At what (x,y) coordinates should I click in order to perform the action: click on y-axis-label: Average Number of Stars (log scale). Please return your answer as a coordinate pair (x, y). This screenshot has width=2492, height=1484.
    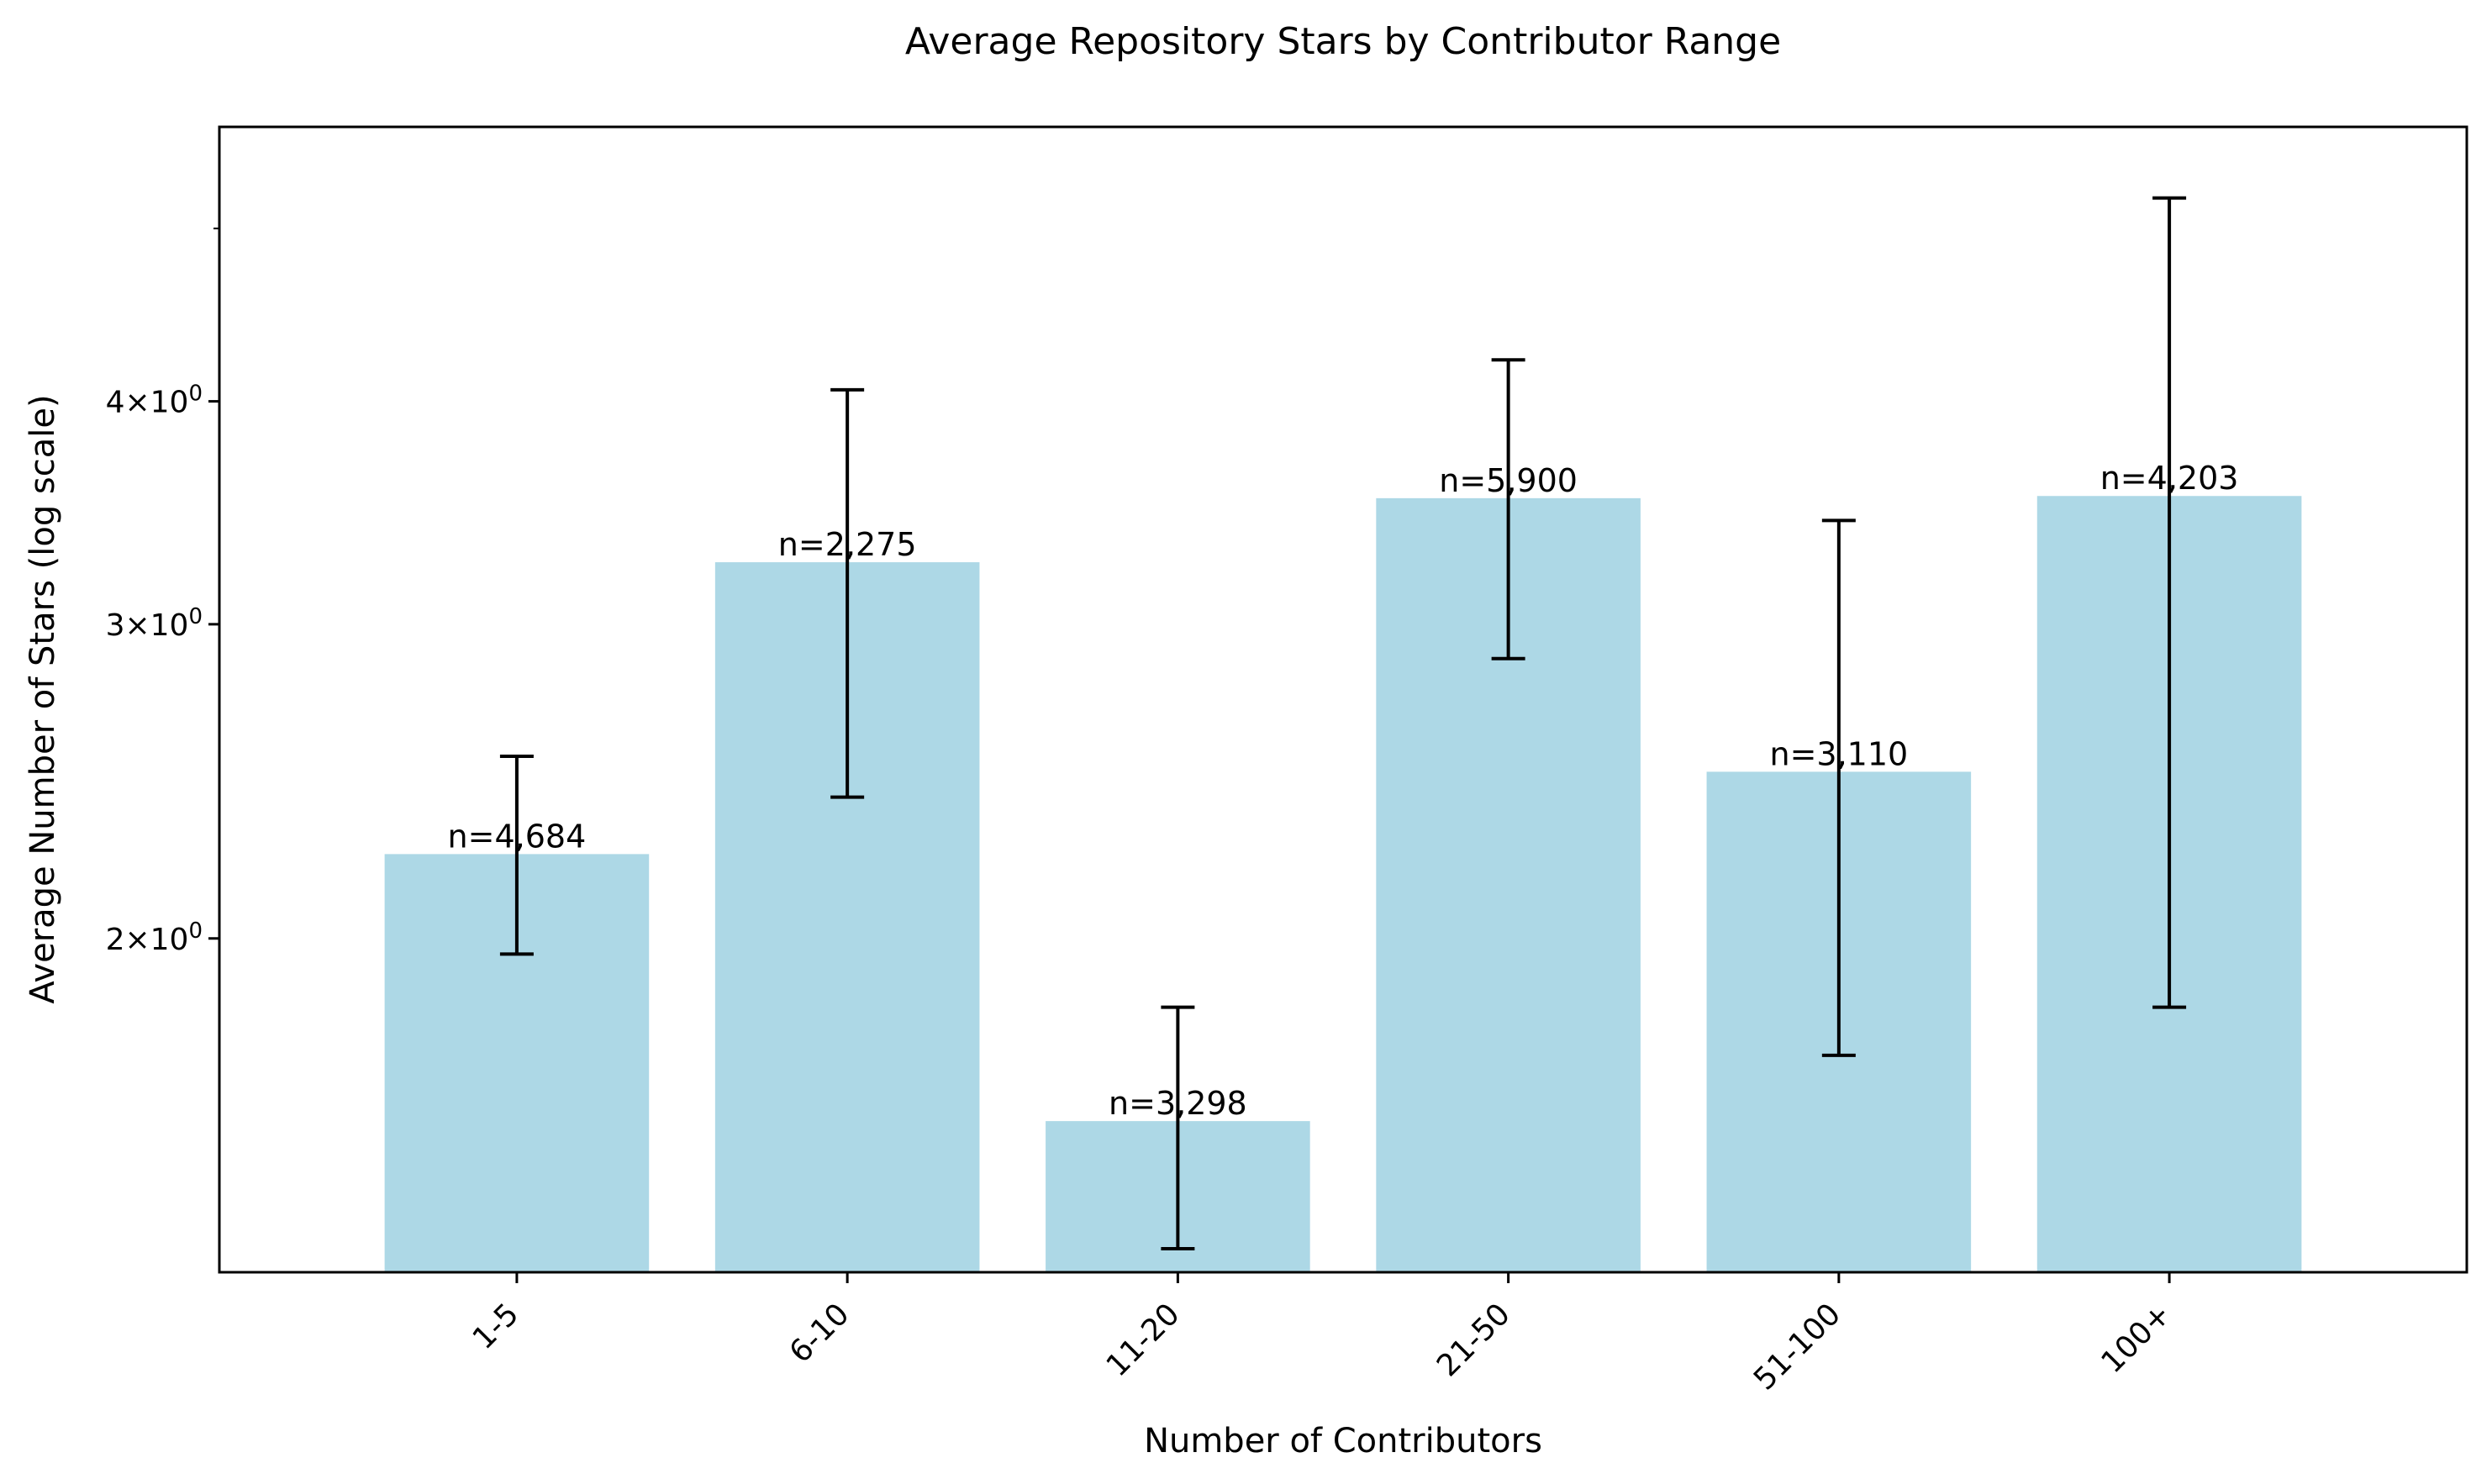
    Looking at the image, I should click on (43, 699).